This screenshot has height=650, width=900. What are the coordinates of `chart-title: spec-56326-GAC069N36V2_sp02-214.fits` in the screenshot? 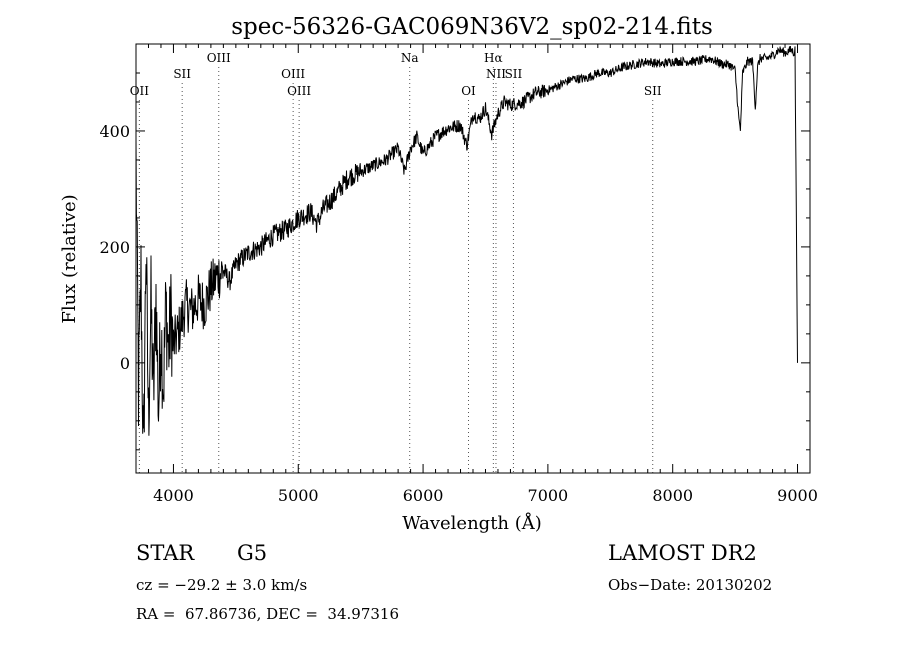 It's located at (472, 27).